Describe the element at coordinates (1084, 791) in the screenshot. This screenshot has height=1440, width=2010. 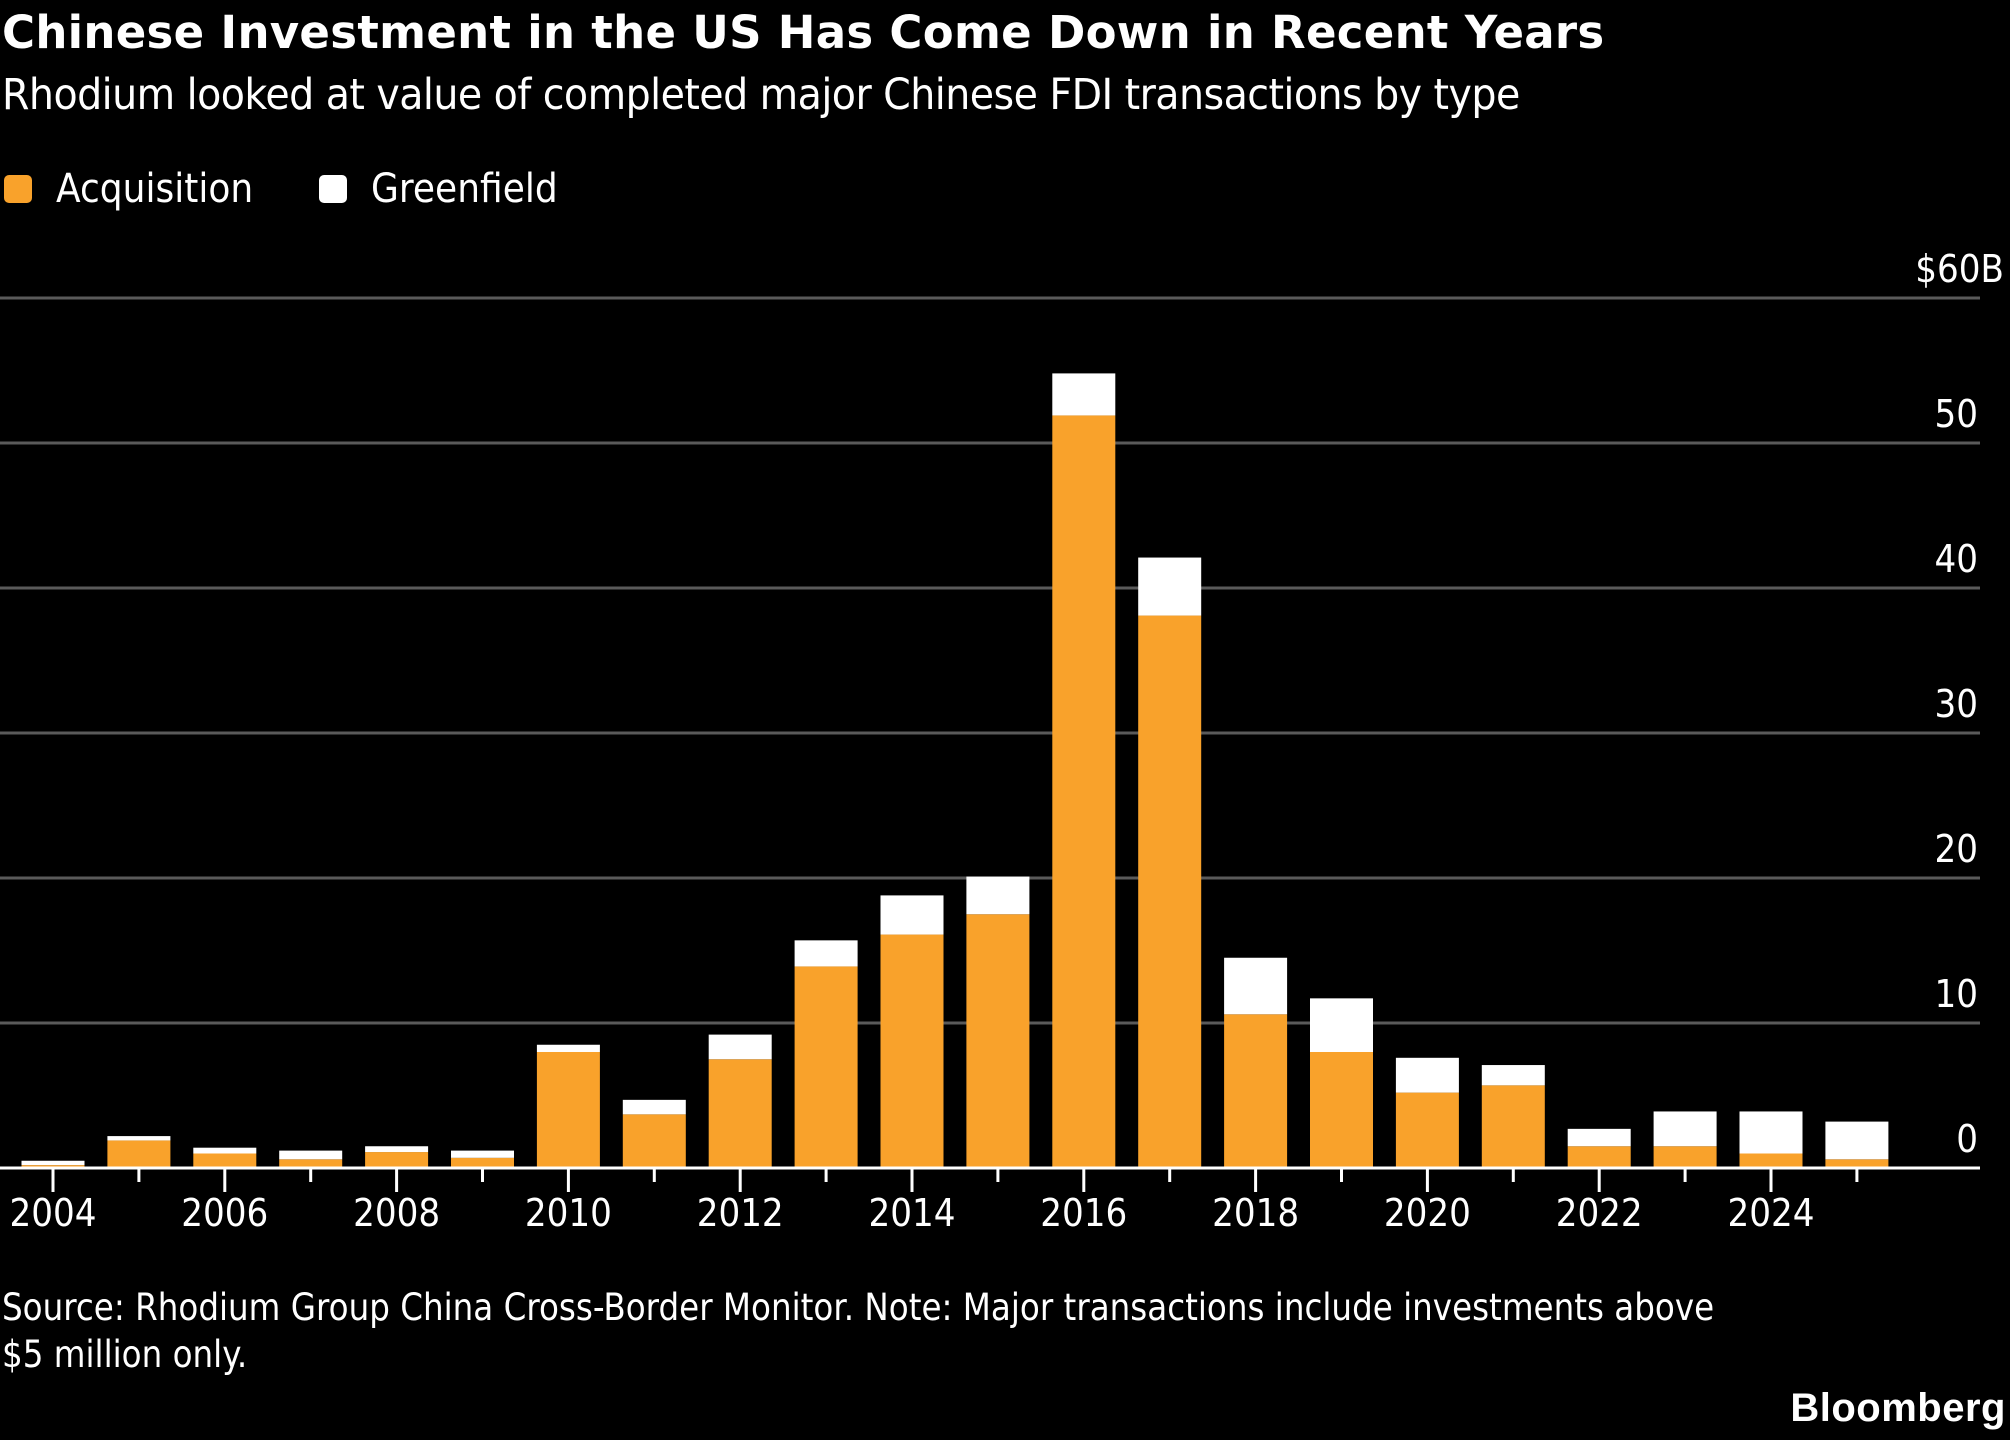
I see `bar-acquisition-2016` at that location.